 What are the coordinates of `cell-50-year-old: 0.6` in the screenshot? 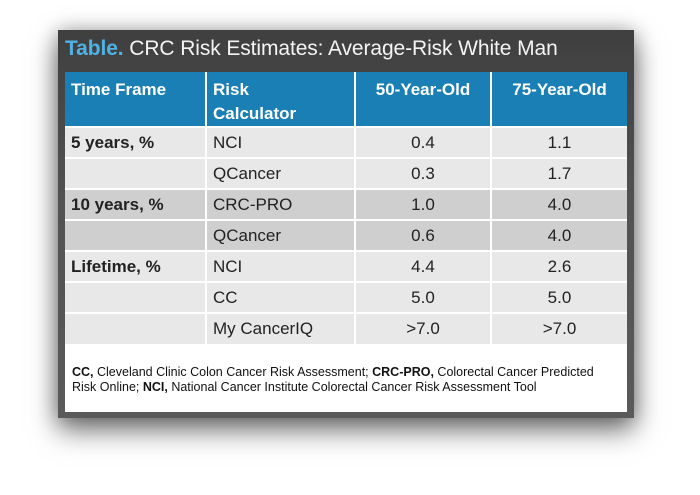 It's located at (423, 235).